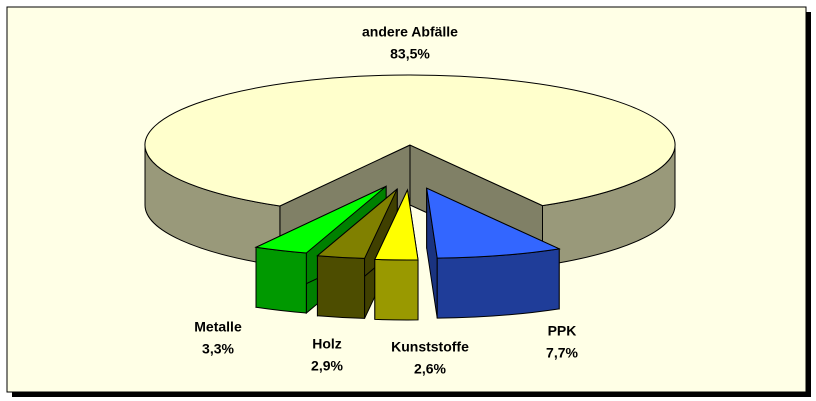 The height and width of the screenshot is (401, 816). Describe the element at coordinates (327, 366) in the screenshot. I see `slice-value-label: 2,9%` at that location.